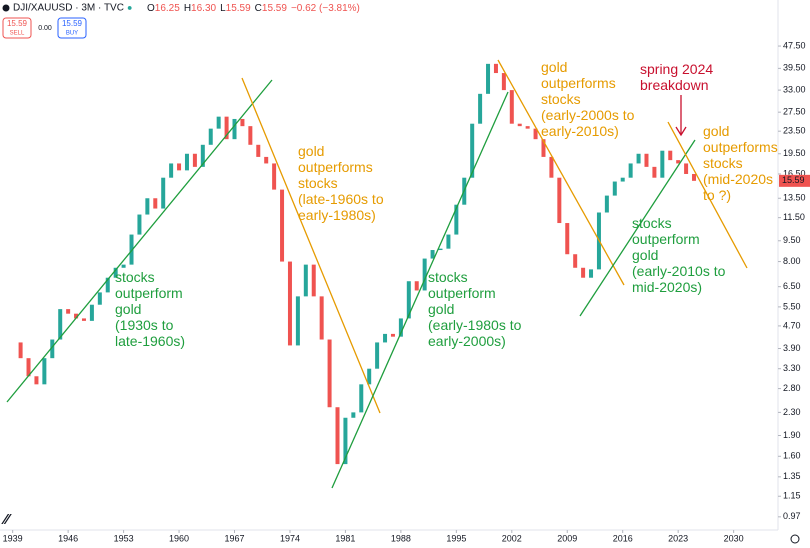 The image size is (810, 548). I want to click on sell-button, so click(17, 28).